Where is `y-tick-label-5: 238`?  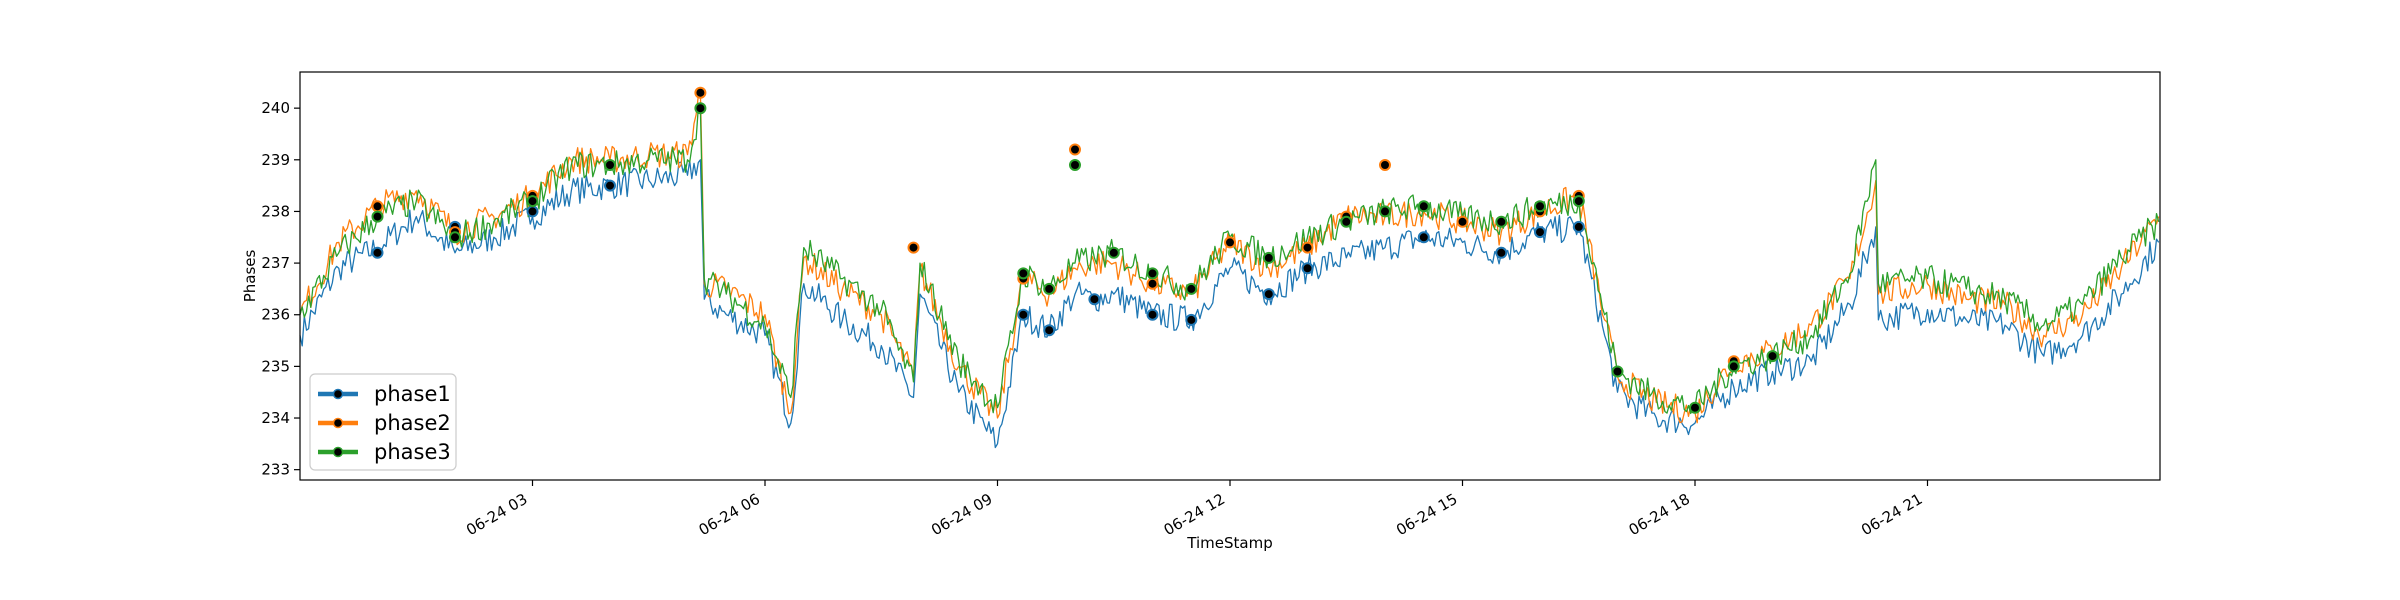
y-tick-label-5: 238 is located at coordinates (275, 211).